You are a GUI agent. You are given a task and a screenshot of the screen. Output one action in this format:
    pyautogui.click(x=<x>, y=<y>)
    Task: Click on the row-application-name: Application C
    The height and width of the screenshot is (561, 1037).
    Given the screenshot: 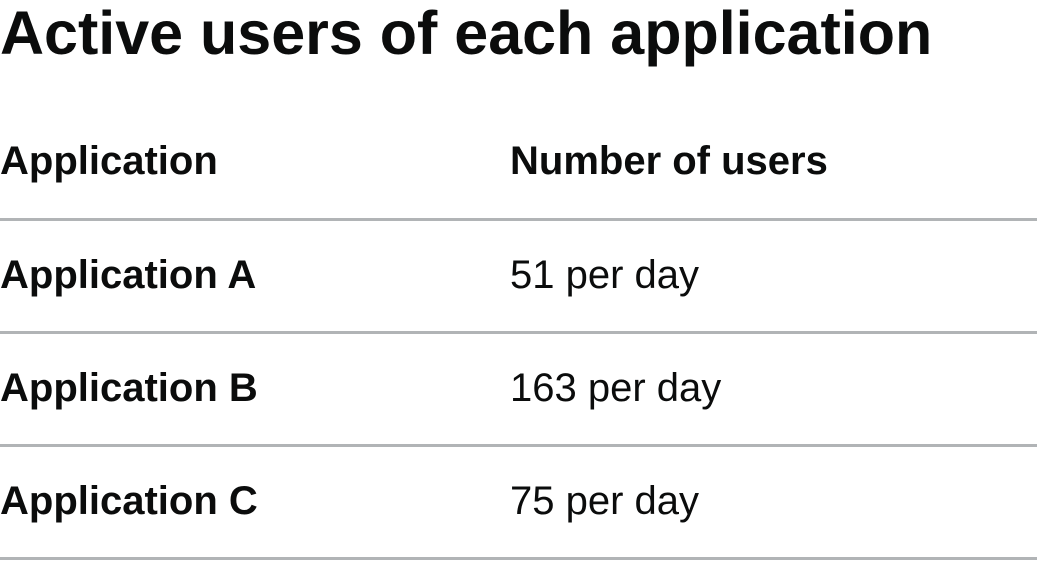 What is the action you would take?
    pyautogui.click(x=255, y=502)
    